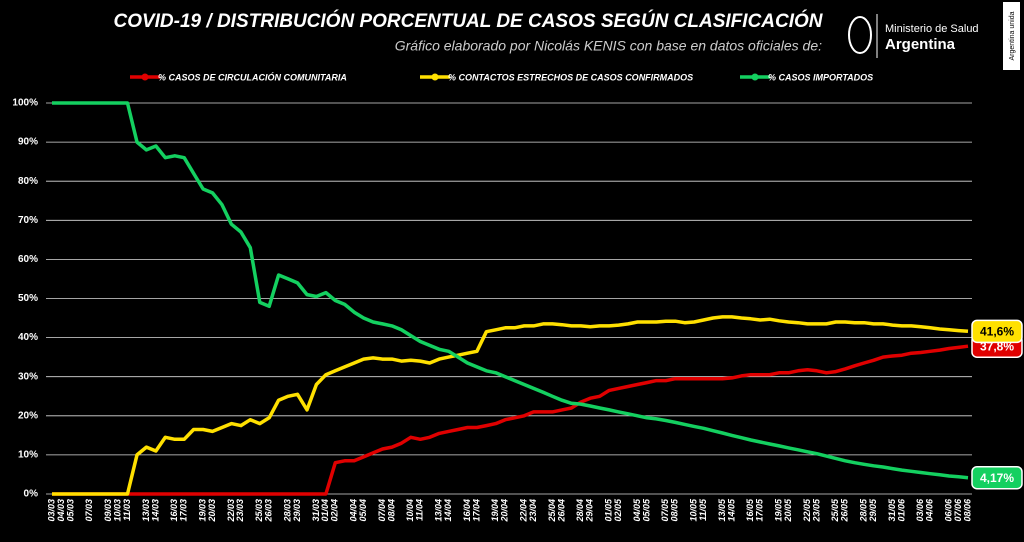  What do you see at coordinates (722, 510) in the screenshot?
I see `x-tick-label: 13/05` at bounding box center [722, 510].